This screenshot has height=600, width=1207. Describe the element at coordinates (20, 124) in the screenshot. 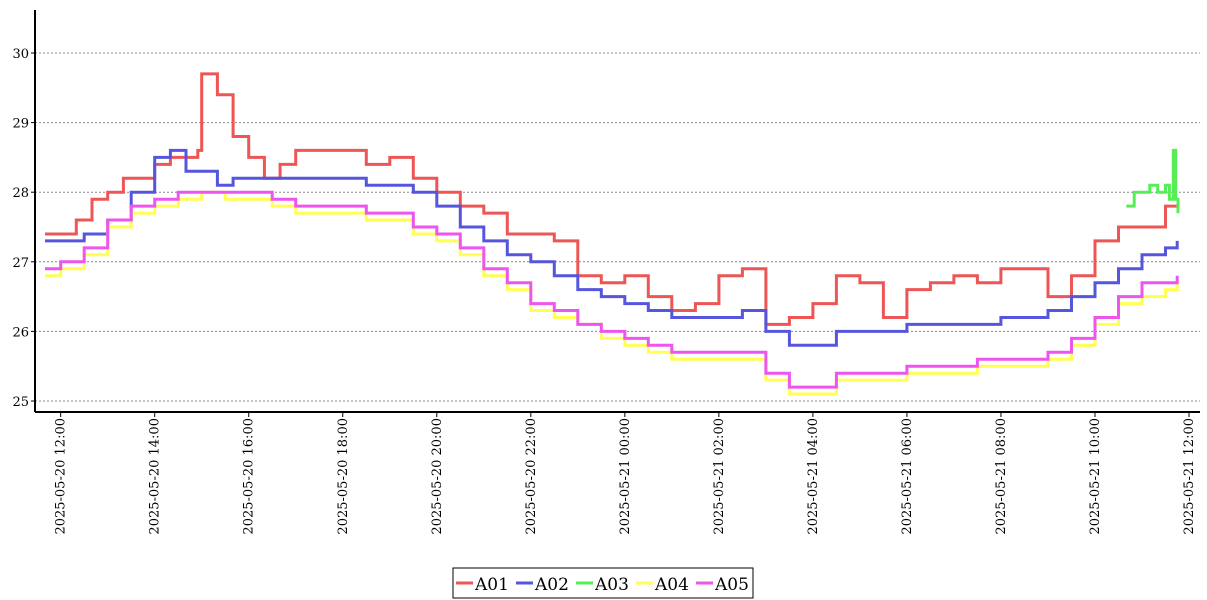

I see `y-tick-label: 29` at that location.